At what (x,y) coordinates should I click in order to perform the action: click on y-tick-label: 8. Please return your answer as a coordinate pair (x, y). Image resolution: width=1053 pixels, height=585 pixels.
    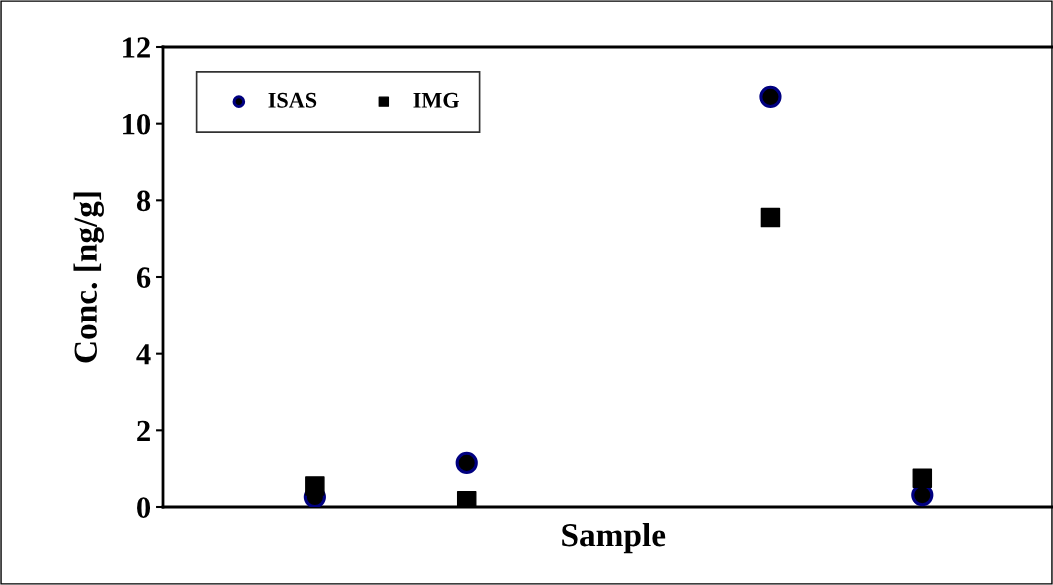
    Looking at the image, I should click on (143, 201).